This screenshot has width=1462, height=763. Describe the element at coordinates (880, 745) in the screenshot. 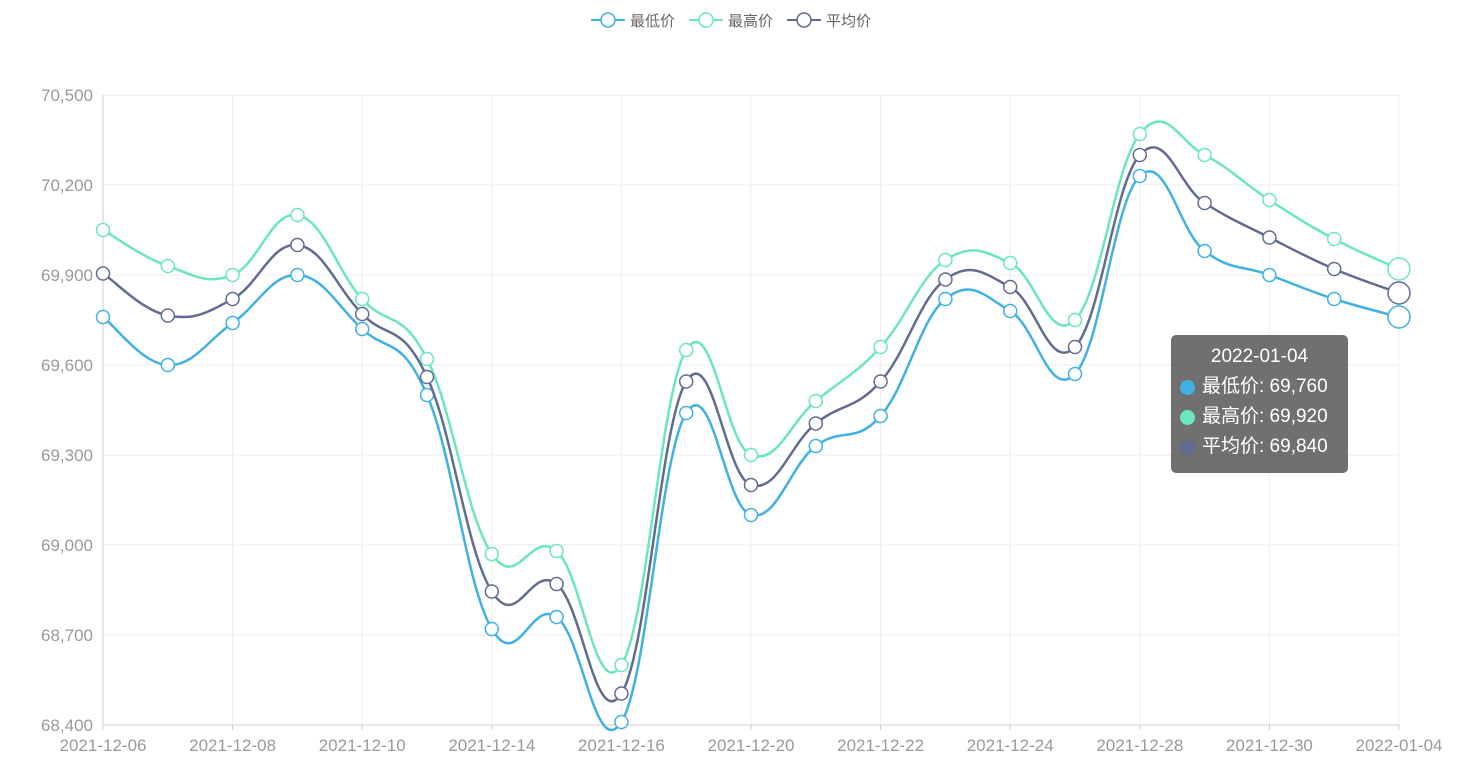

I see `x-tick-label: 2021-12-22` at that location.